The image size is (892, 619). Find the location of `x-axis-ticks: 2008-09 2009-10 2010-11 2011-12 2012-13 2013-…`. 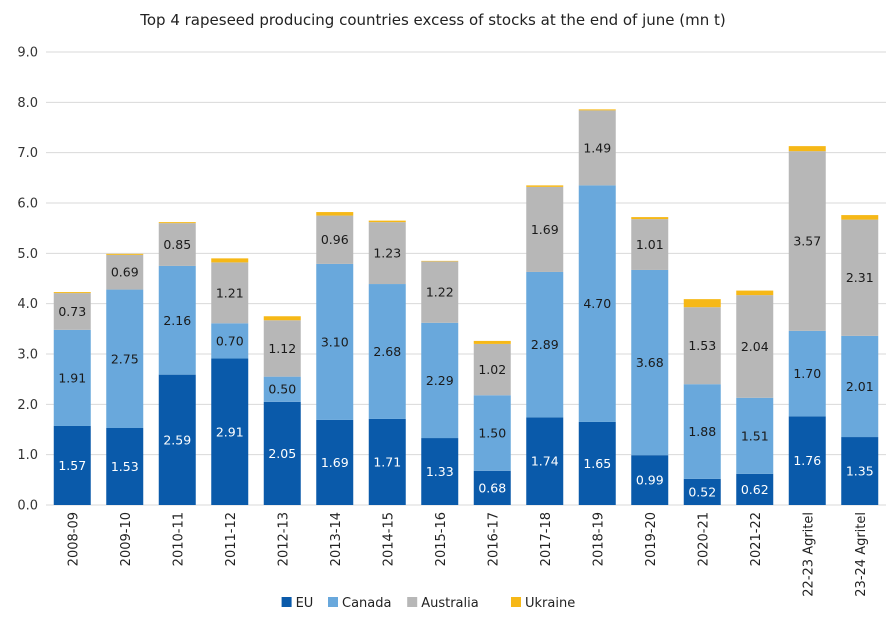

x-axis-ticks: 2008-09 2009-10 2010-11 2011-12 2012-13 2013-… is located at coordinates (467, 554).